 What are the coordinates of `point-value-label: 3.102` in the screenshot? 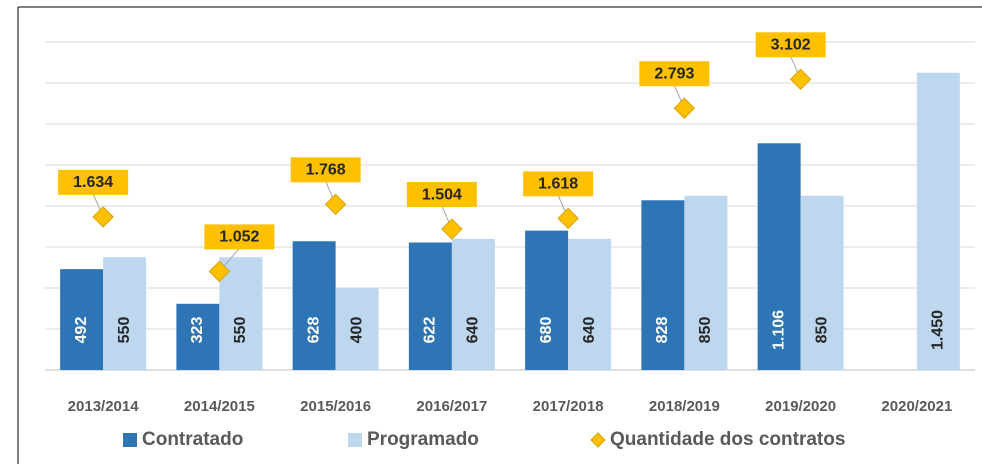 It's located at (791, 45).